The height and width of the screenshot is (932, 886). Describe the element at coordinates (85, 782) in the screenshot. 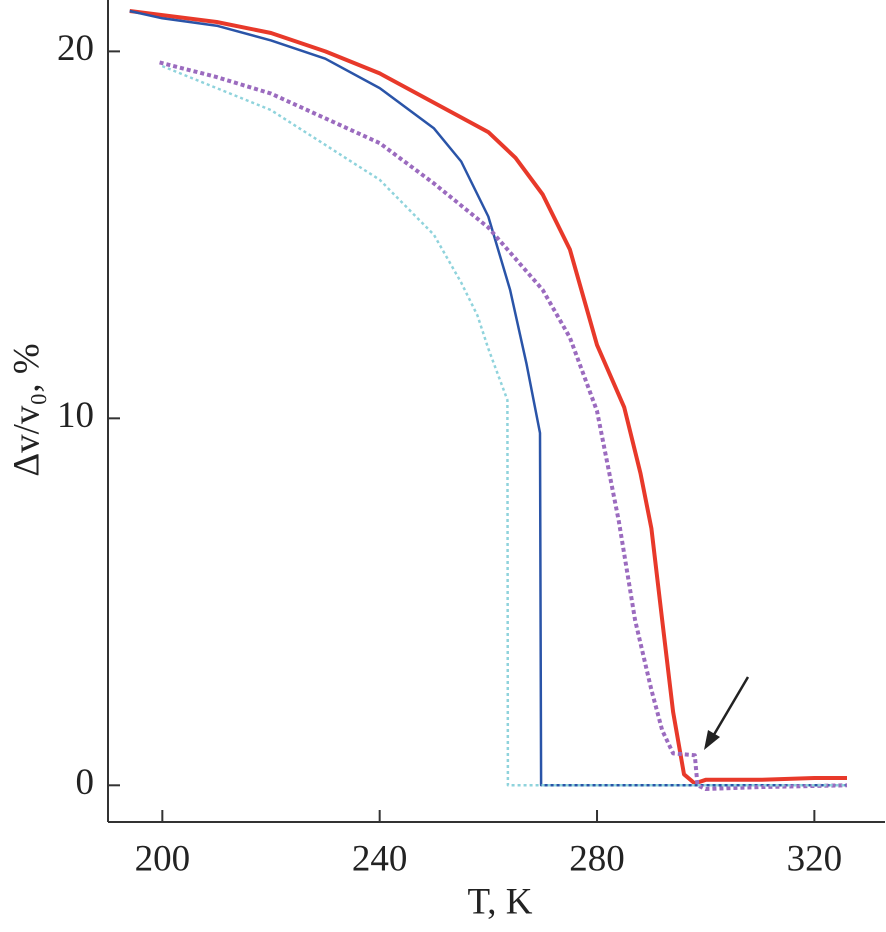

I see `y-tick-label: 0` at that location.